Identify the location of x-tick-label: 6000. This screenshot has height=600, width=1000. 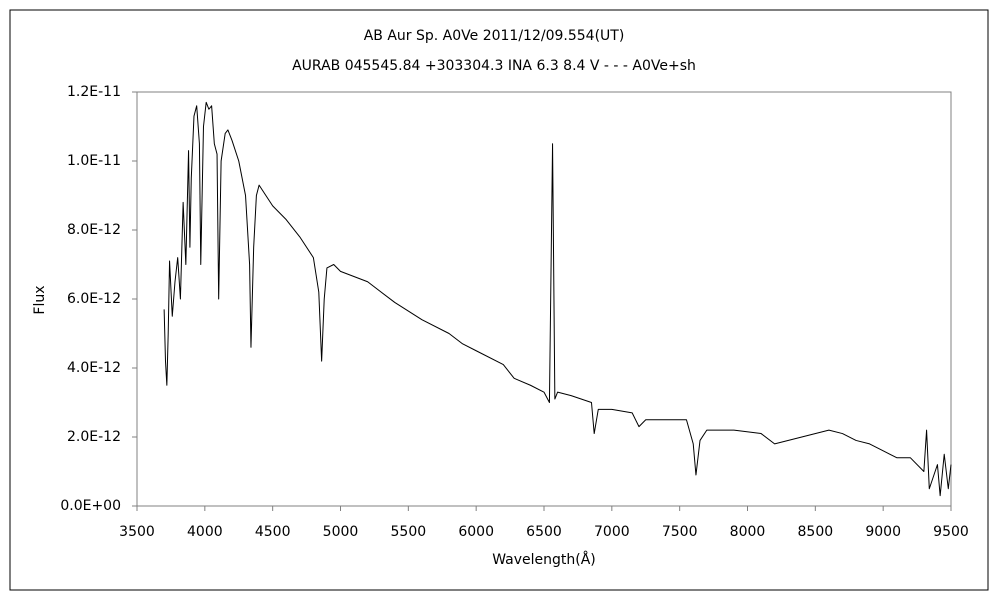
(476, 532).